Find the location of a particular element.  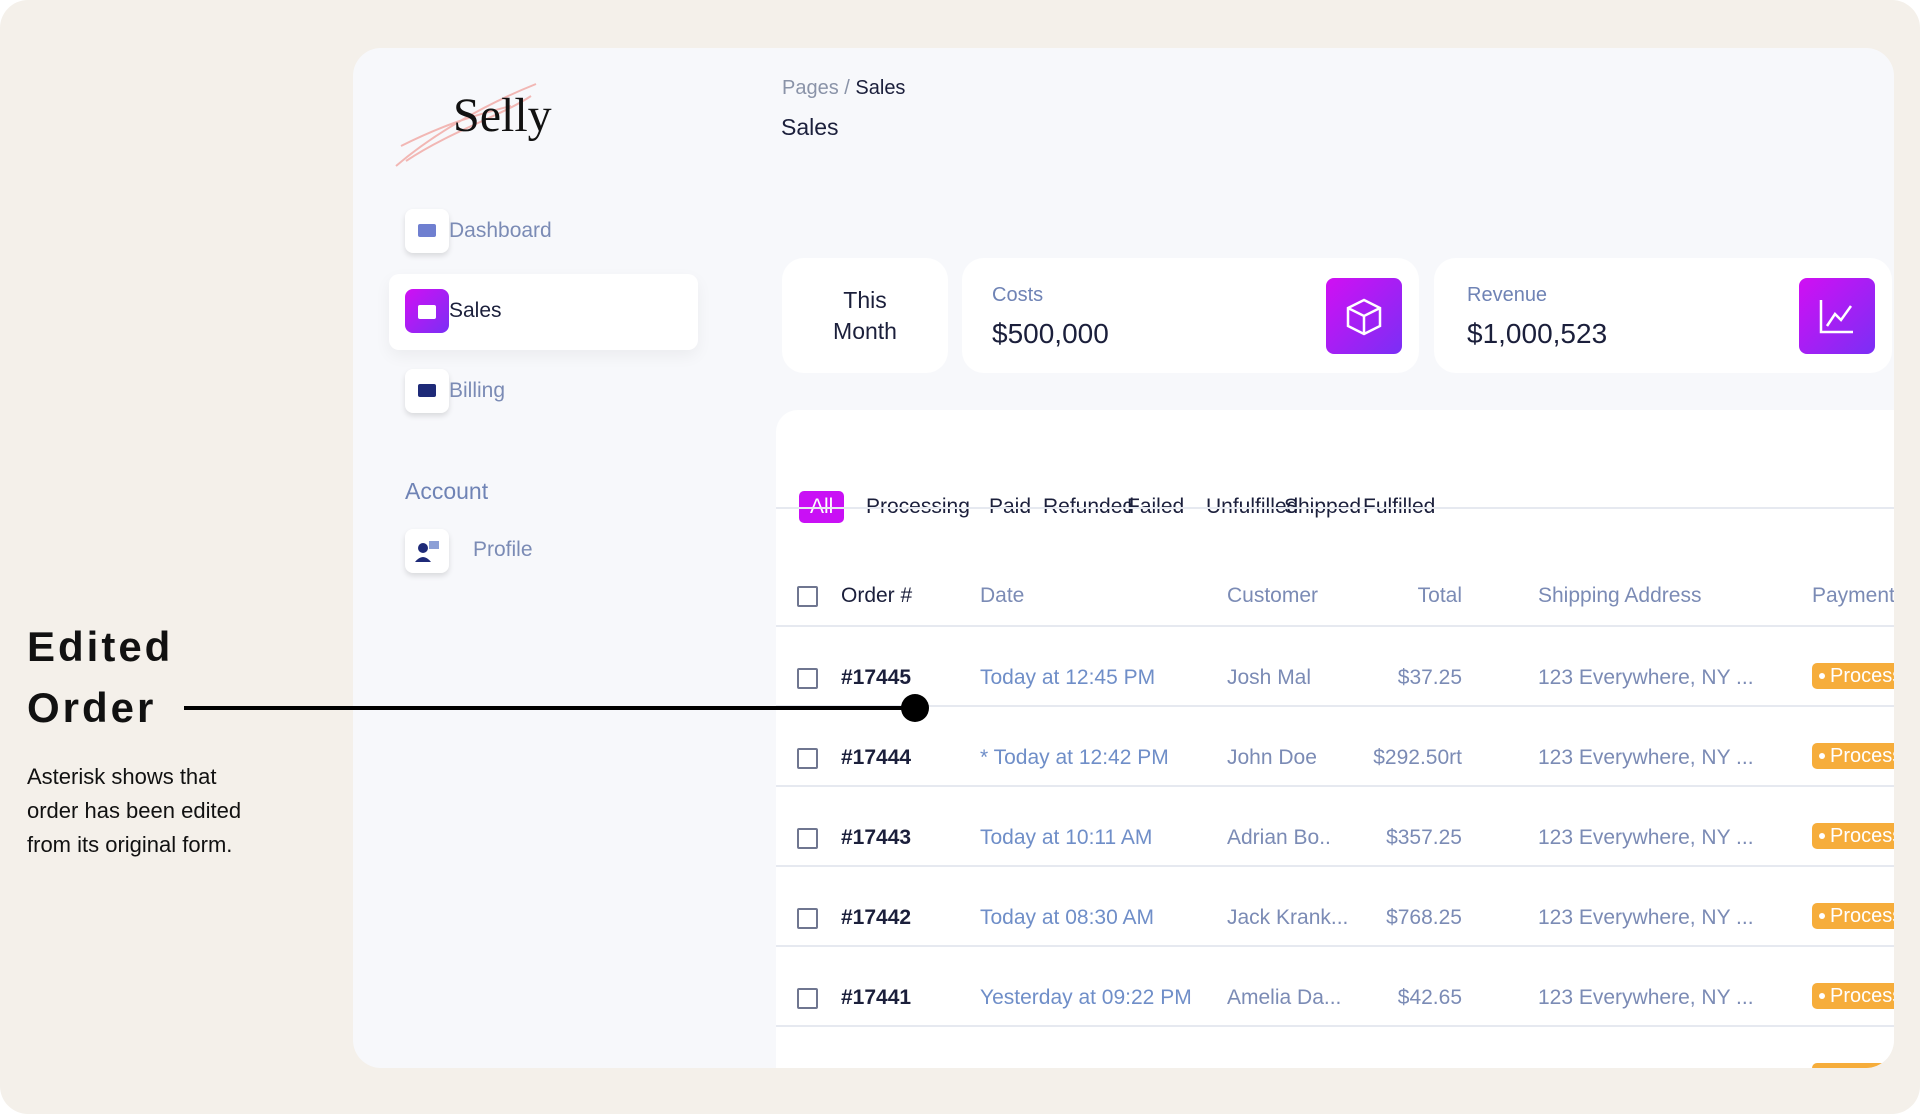

cell: #17445 is located at coordinates (876, 677).